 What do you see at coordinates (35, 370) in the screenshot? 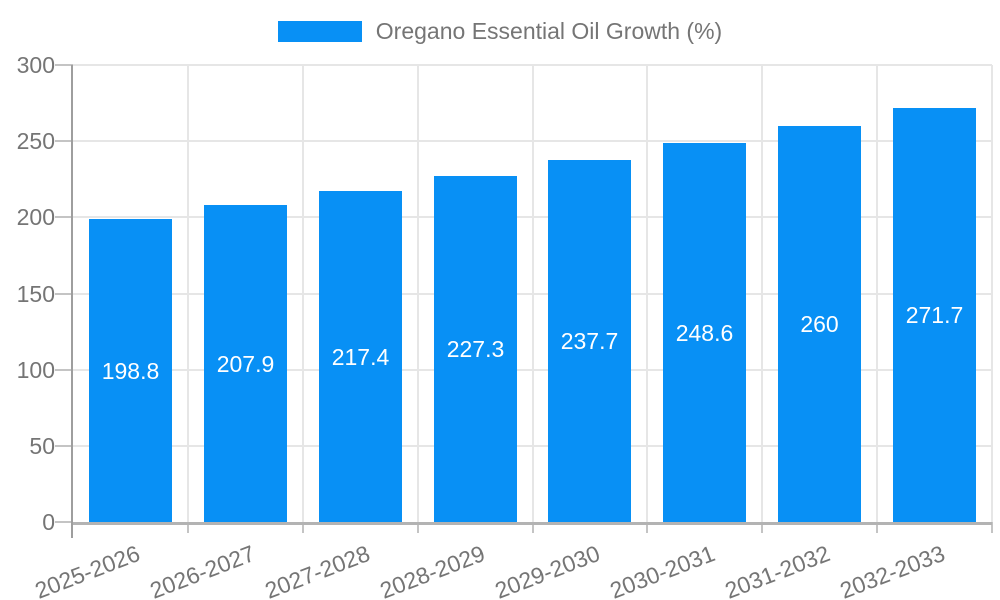
I see `y-axis-tick-label: 100` at bounding box center [35, 370].